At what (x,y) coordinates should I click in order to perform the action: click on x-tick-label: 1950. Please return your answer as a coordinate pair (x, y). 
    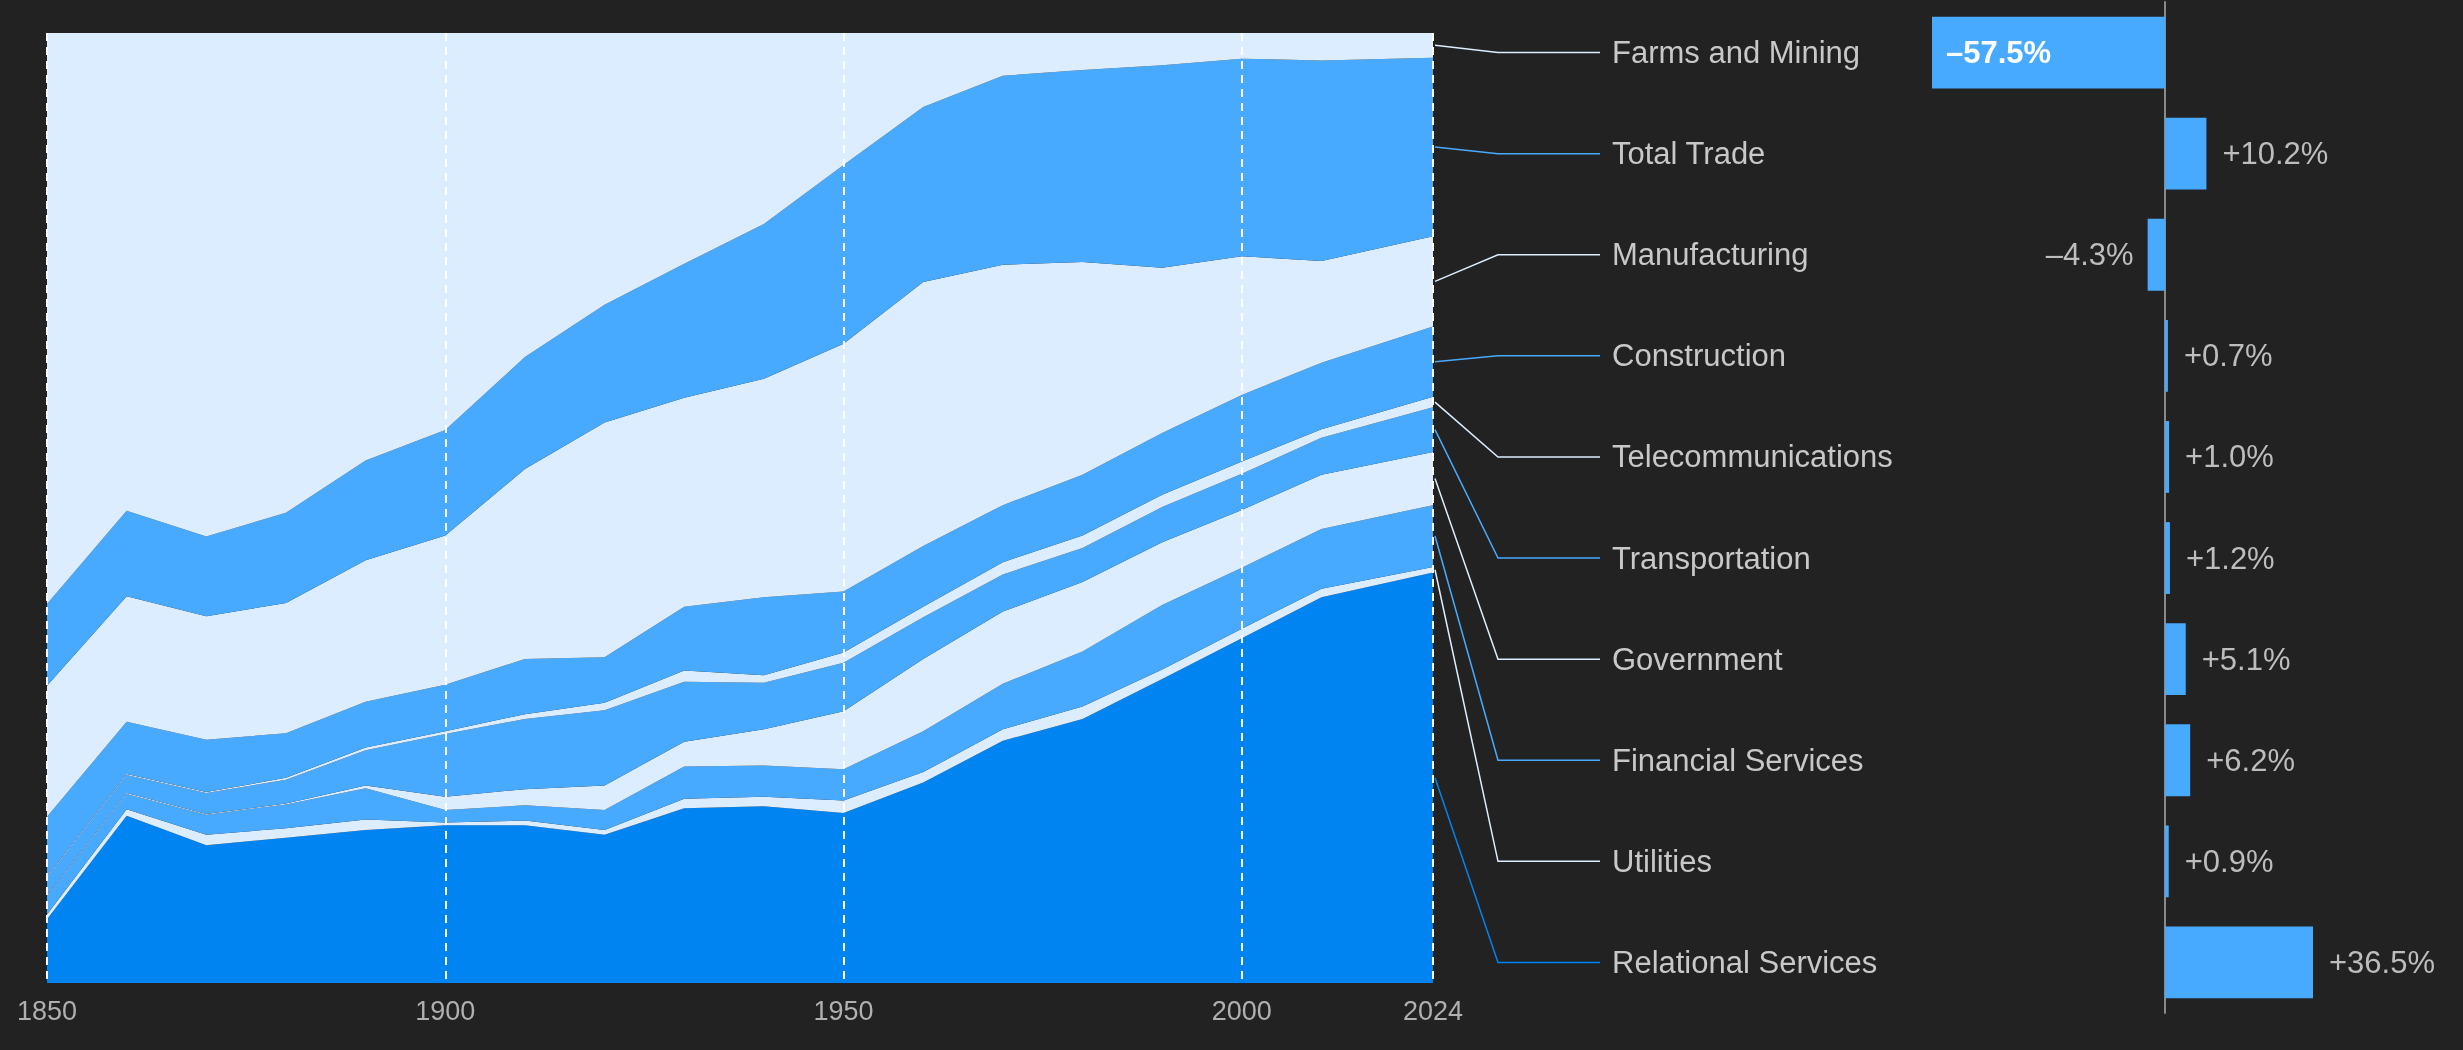
    Looking at the image, I should click on (843, 1010).